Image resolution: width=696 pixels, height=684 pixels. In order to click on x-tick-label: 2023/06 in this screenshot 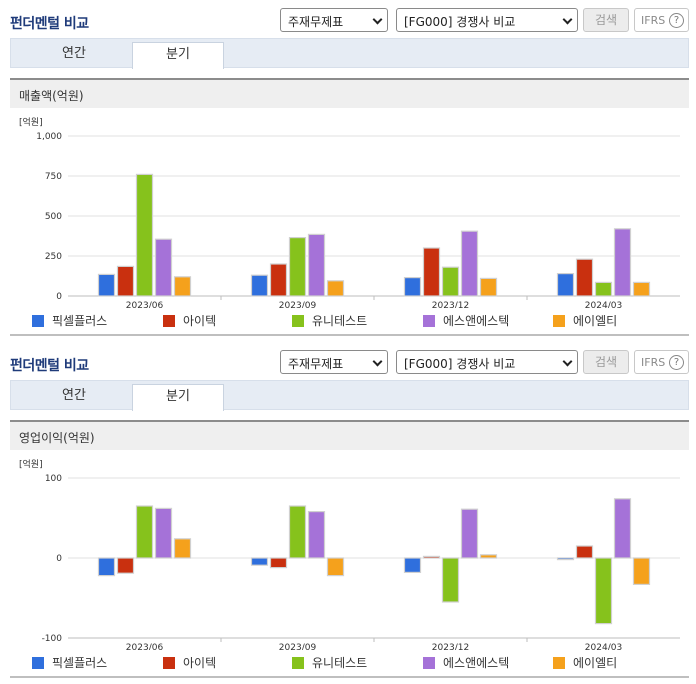, I will do `click(145, 304)`.